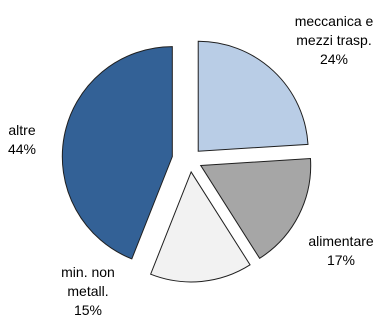 The image size is (390, 322). What do you see at coordinates (341, 251) in the screenshot?
I see `slice-label-alimentare: alimentare 17%` at bounding box center [341, 251].